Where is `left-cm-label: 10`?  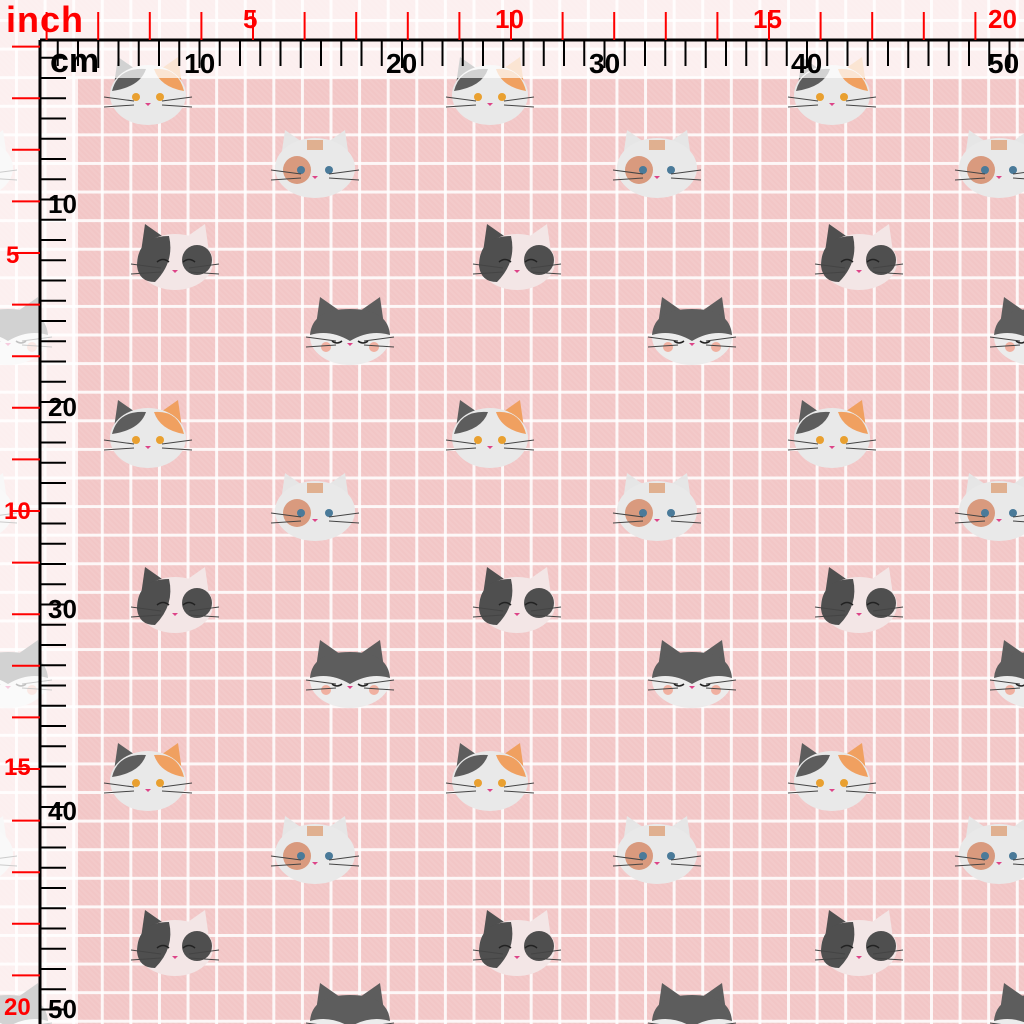 left-cm-label: 10 is located at coordinates (62, 204).